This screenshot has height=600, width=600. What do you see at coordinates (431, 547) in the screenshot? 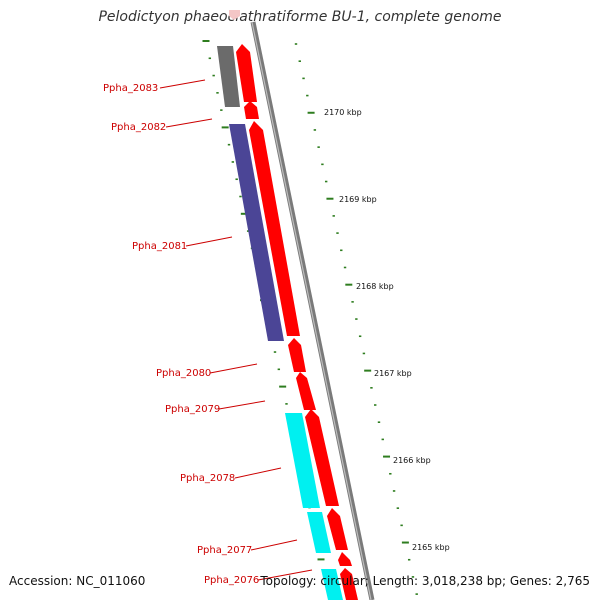
I see `kbp-label: 2165 kbp` at bounding box center [431, 547].